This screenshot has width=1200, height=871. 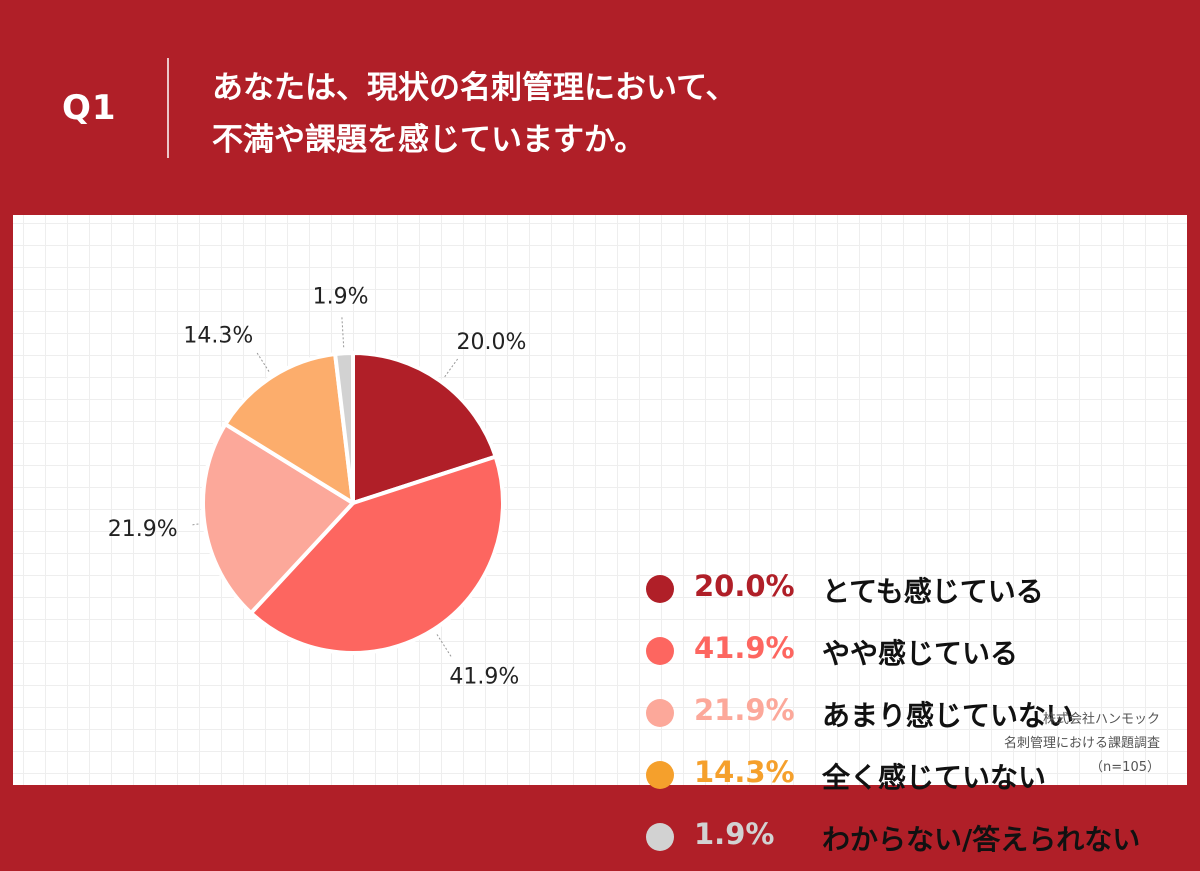 What do you see at coordinates (744, 710) in the screenshot?
I see `legend-percent: 21.9%` at bounding box center [744, 710].